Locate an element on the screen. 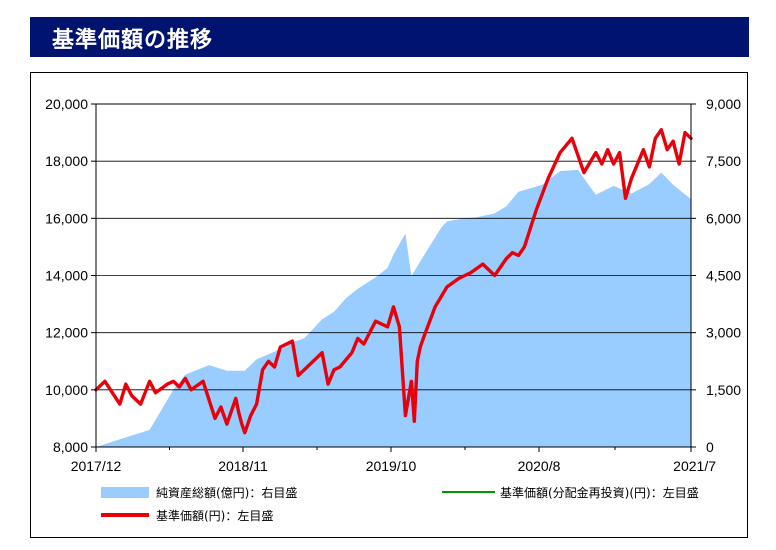 This screenshot has width=776, height=550. legend-label-net-assets: 純資産総額(億円)：右目盛 is located at coordinates (226, 492).